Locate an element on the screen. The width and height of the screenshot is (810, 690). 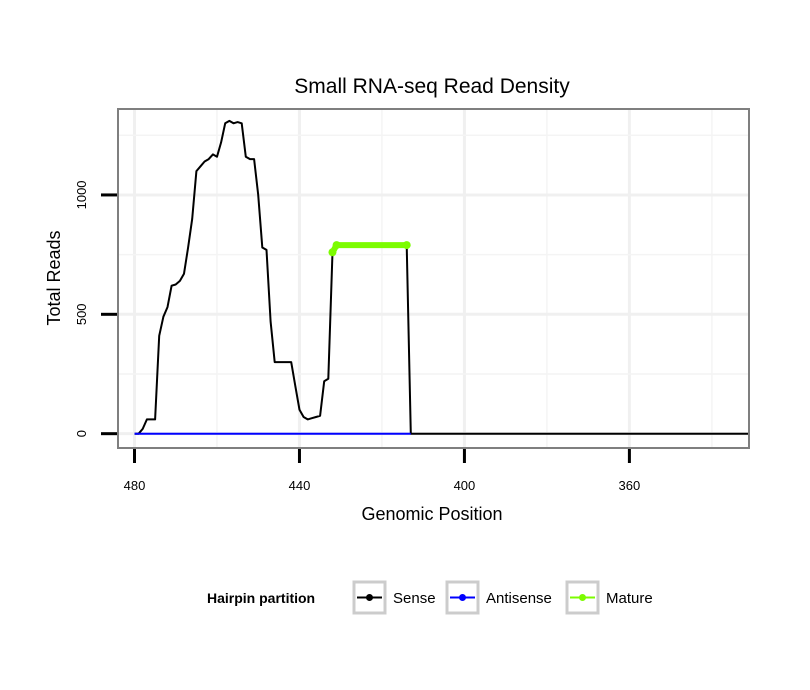
legend-label-antisense: Antisense is located at coordinates (519, 598).